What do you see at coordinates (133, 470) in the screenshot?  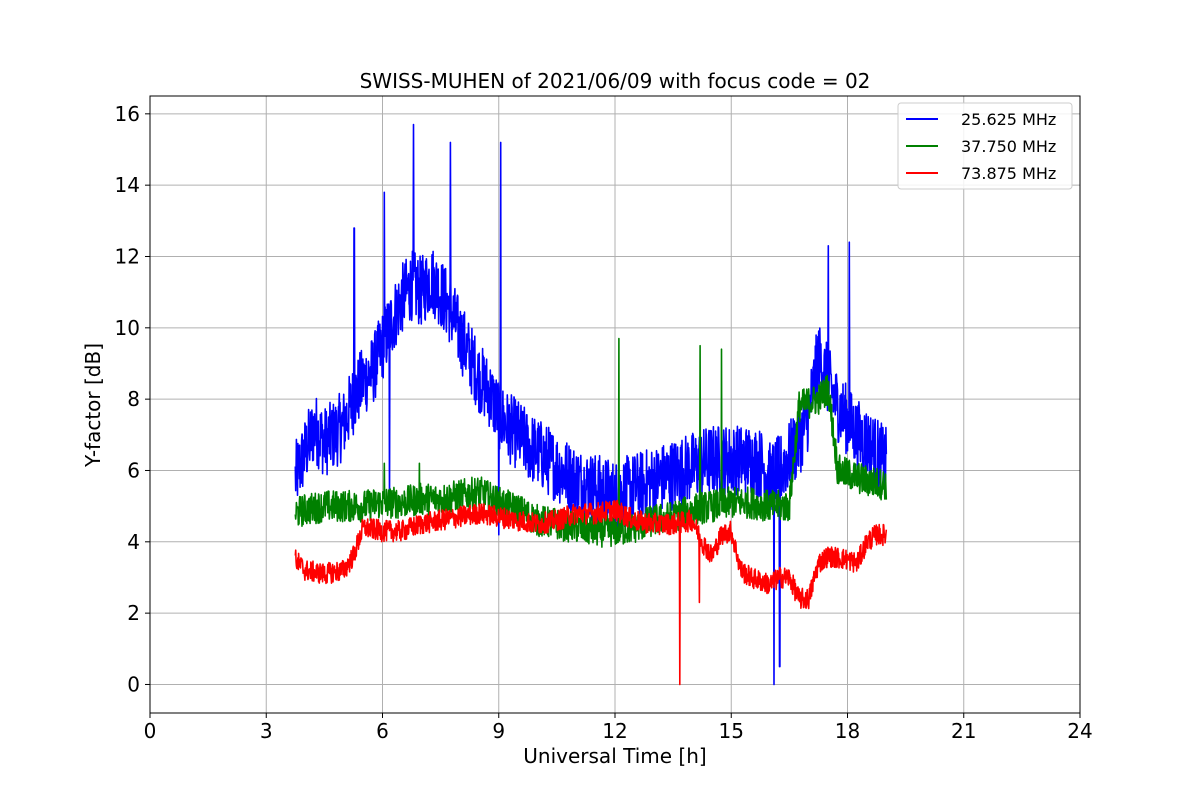 I see `y-tick-label: 6` at bounding box center [133, 470].